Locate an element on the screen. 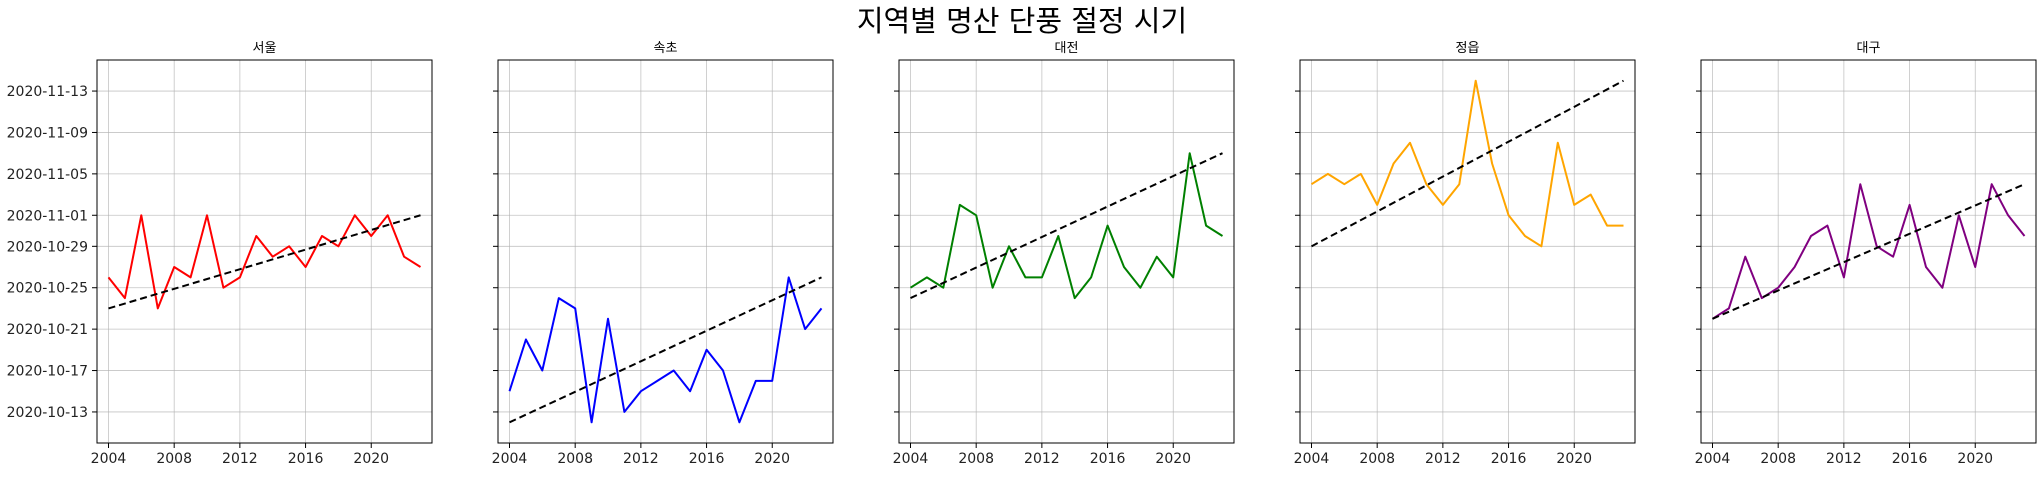 The height and width of the screenshot is (477, 2044). chart-title: 지역별 명산 단풍 절정 시기 is located at coordinates (1022, 21).